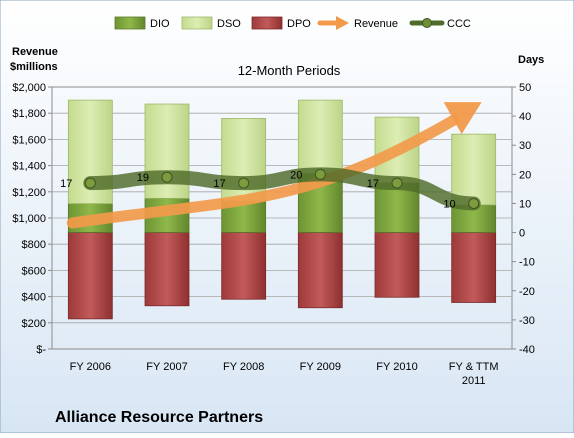  What do you see at coordinates (525, 204) in the screenshot?
I see `right-tick-label: 10` at bounding box center [525, 204].